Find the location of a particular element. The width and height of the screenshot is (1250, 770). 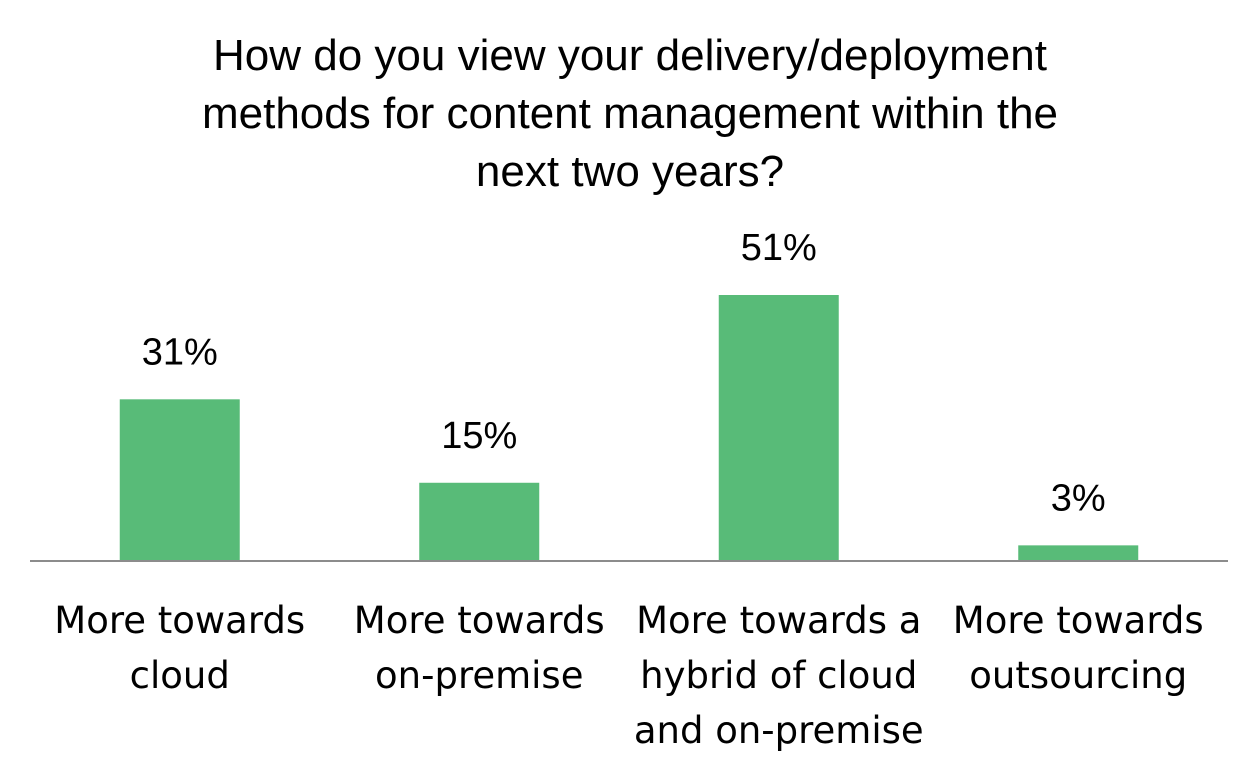

data-label: 15% is located at coordinates (479, 436).